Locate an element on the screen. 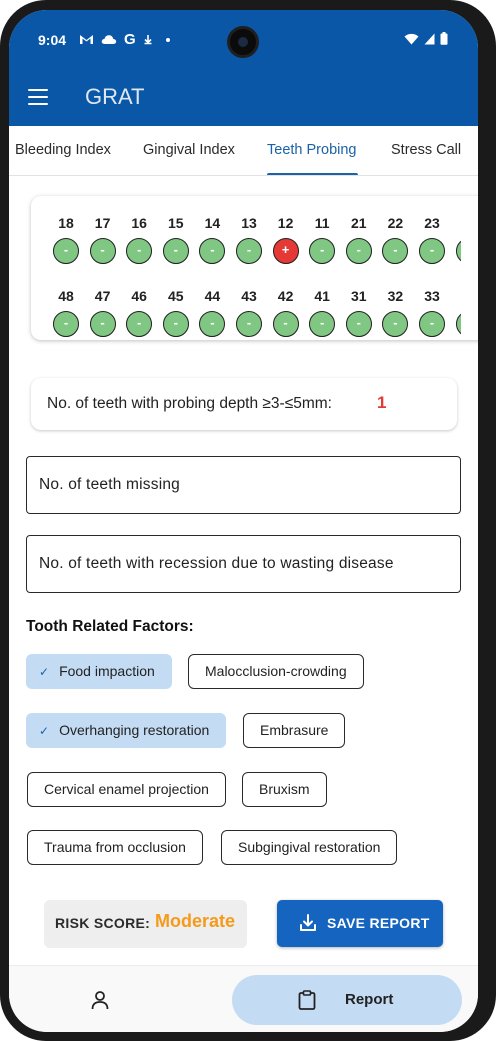  tooth-number: 42 is located at coordinates (285, 296).